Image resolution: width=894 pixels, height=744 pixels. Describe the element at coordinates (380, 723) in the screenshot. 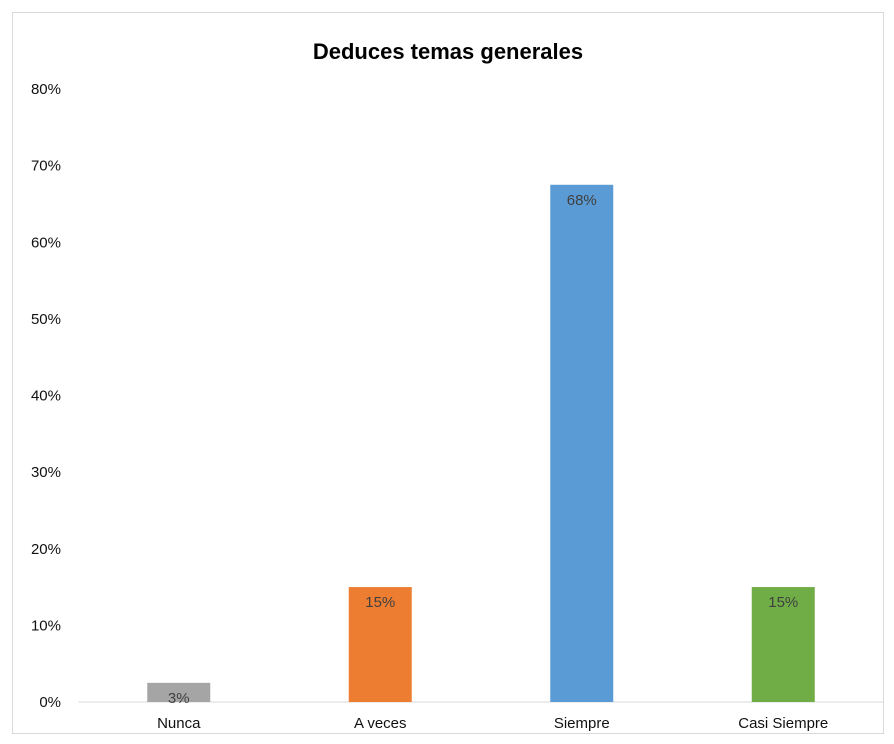

I see `x-tick-label: A veces` at that location.